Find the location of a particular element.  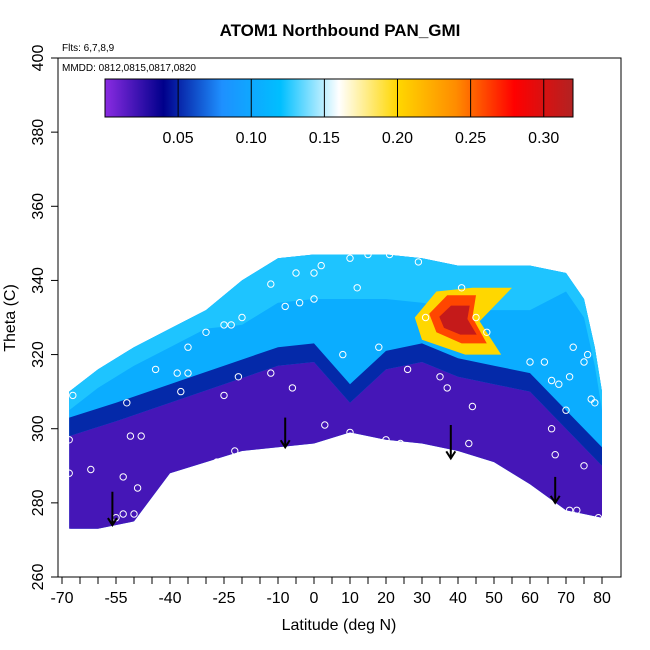

y-tick-label: 320 is located at coordinates (38, 354).